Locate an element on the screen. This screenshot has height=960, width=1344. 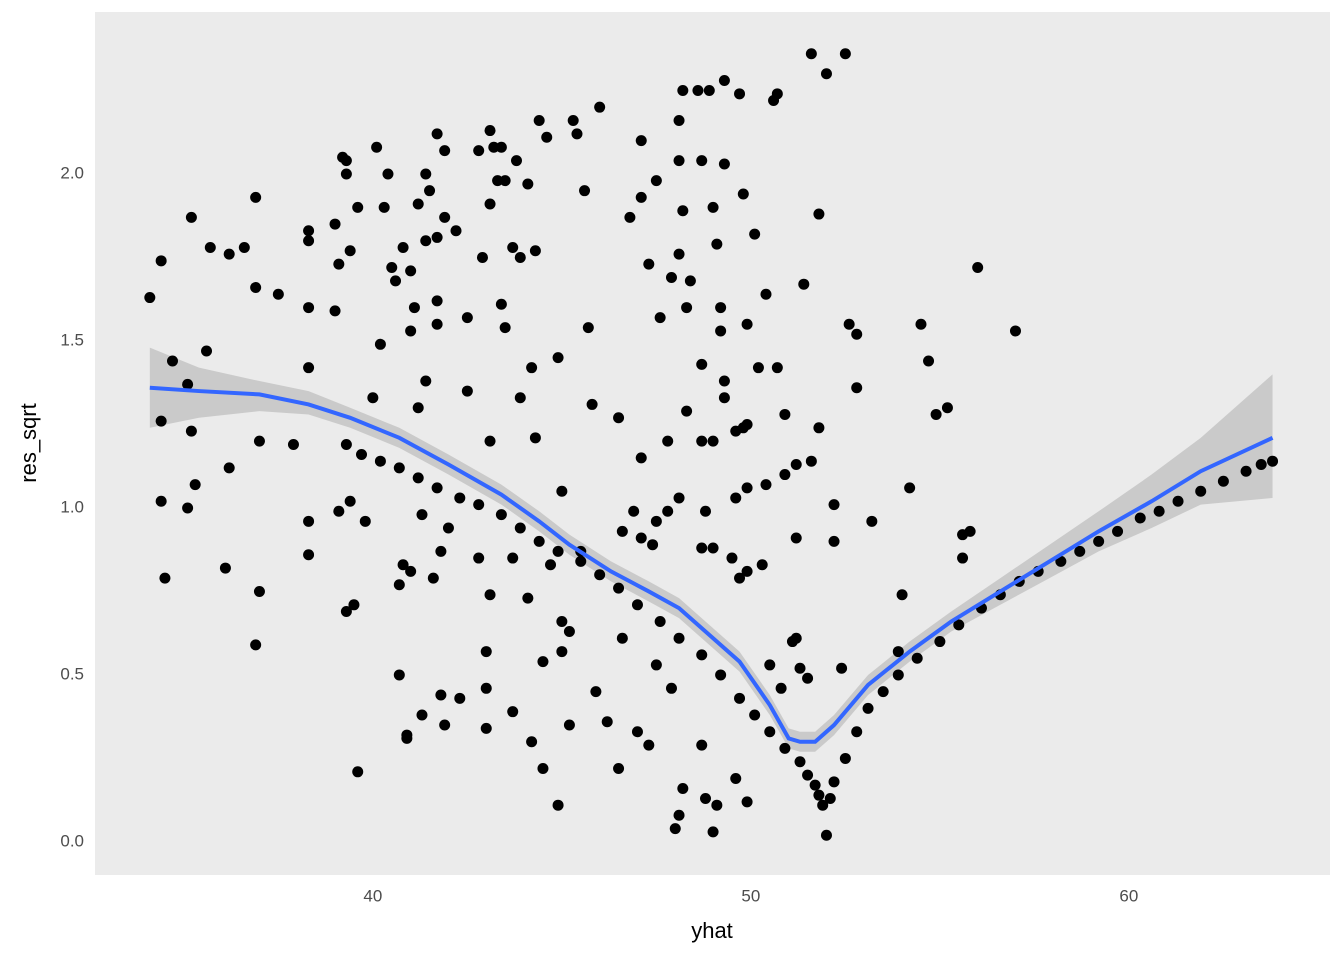
x-tick-label: 60 is located at coordinates (1128, 895).